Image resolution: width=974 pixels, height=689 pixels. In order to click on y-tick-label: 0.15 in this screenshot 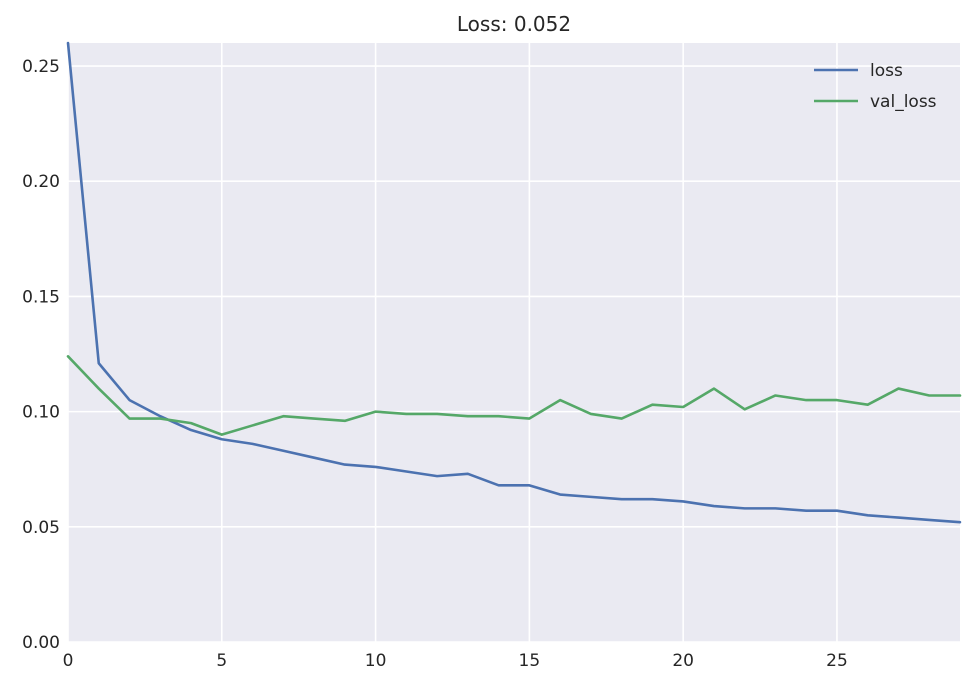, I will do `click(41, 297)`.